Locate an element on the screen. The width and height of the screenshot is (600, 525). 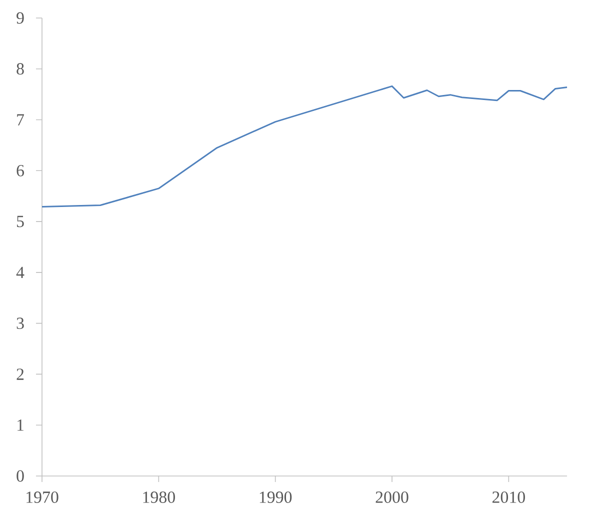
y-tick-label: 3 is located at coordinates (20, 324).